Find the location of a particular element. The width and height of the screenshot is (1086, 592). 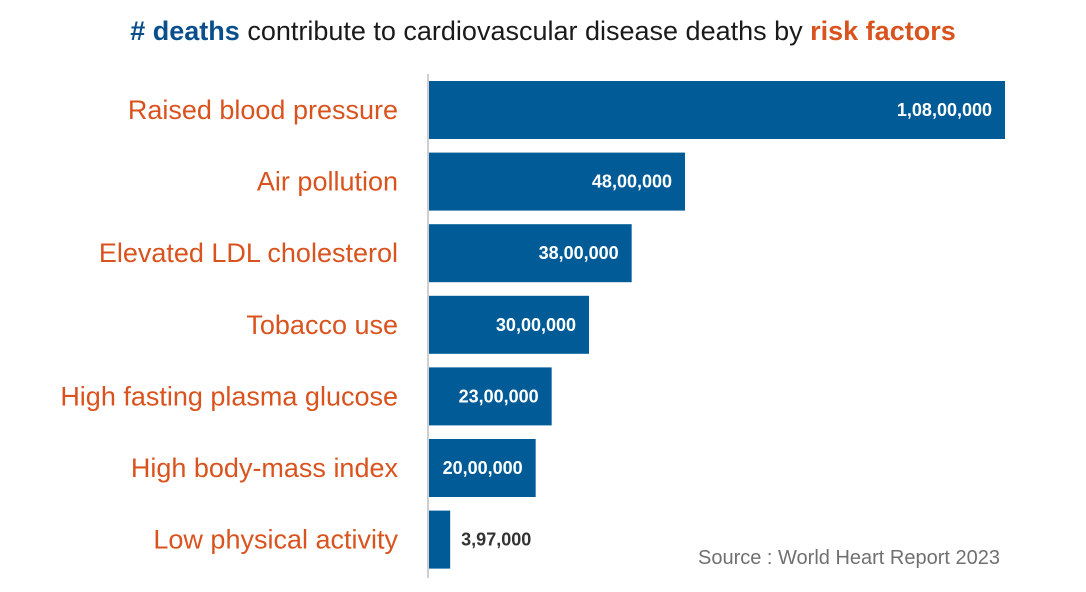

category-label: Tobacco use is located at coordinates (322, 325).